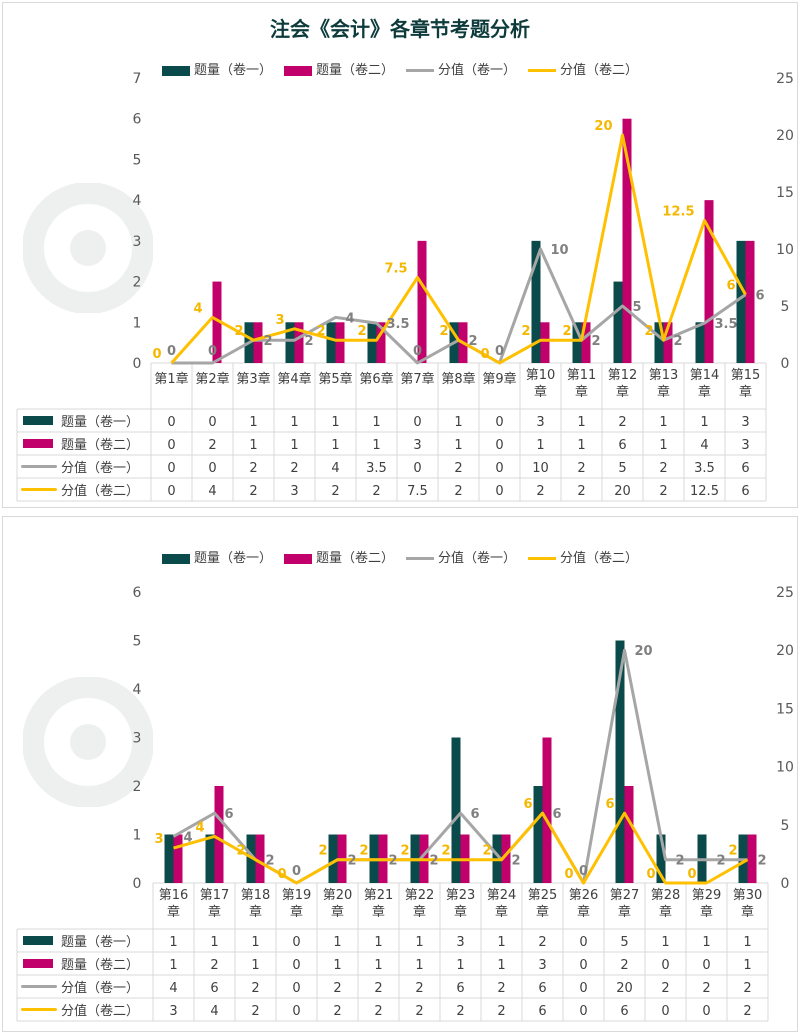 This screenshot has width=800, height=1036. Describe the element at coordinates (644, 651) in the screenshot. I see `data-label: 20` at that location.